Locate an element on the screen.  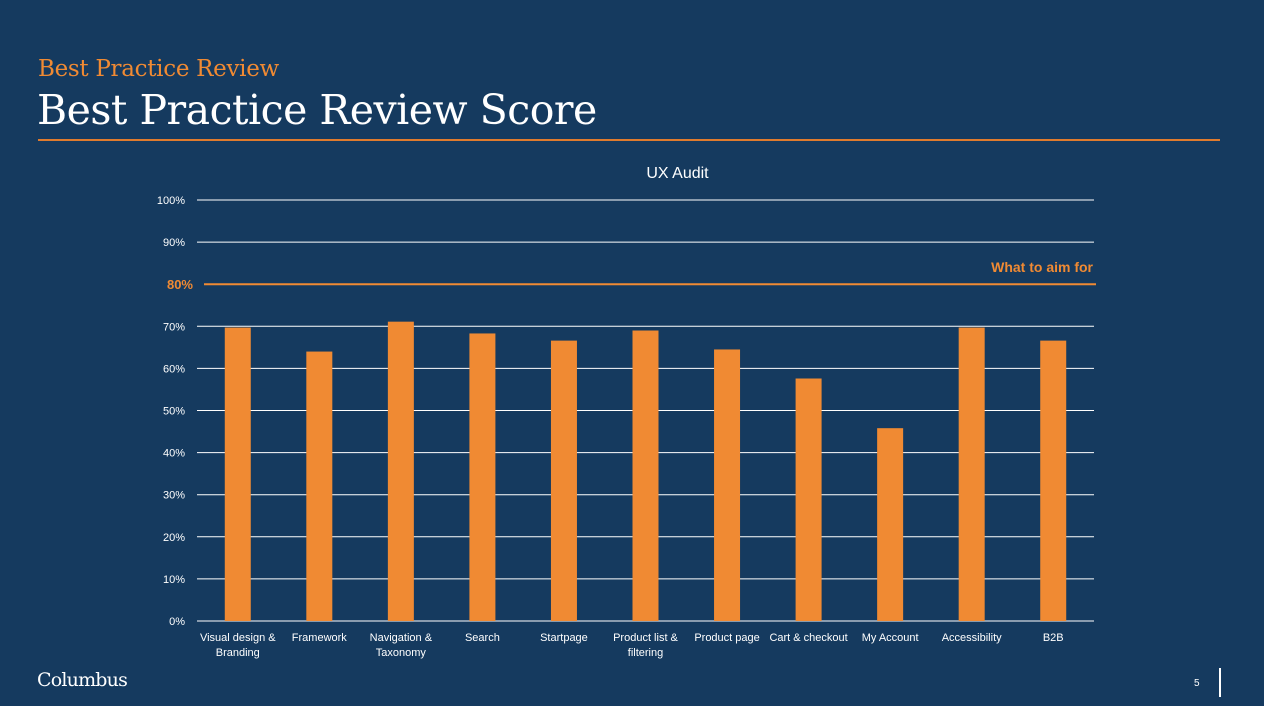
page-number: 5 is located at coordinates (1197, 683).